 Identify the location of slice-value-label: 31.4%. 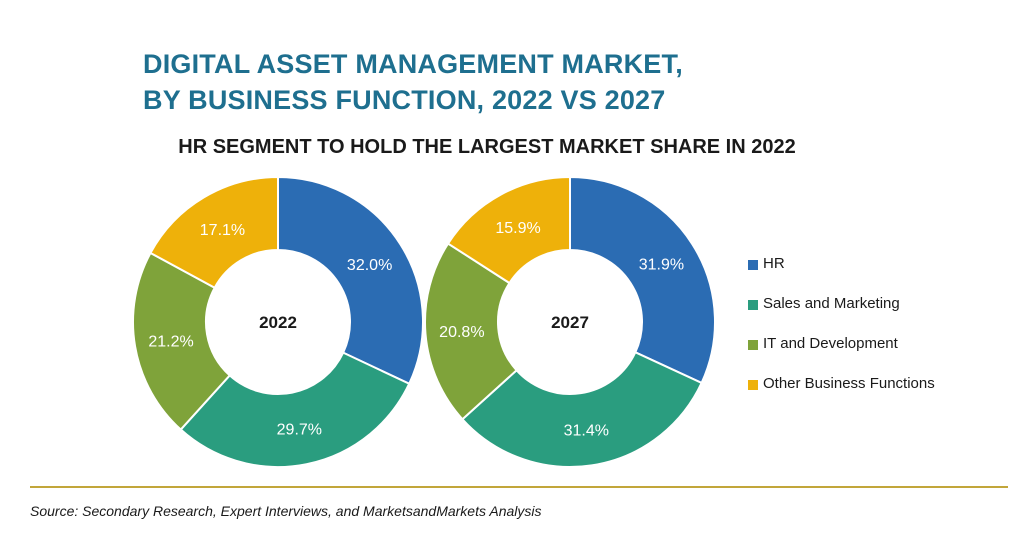
(586, 430).